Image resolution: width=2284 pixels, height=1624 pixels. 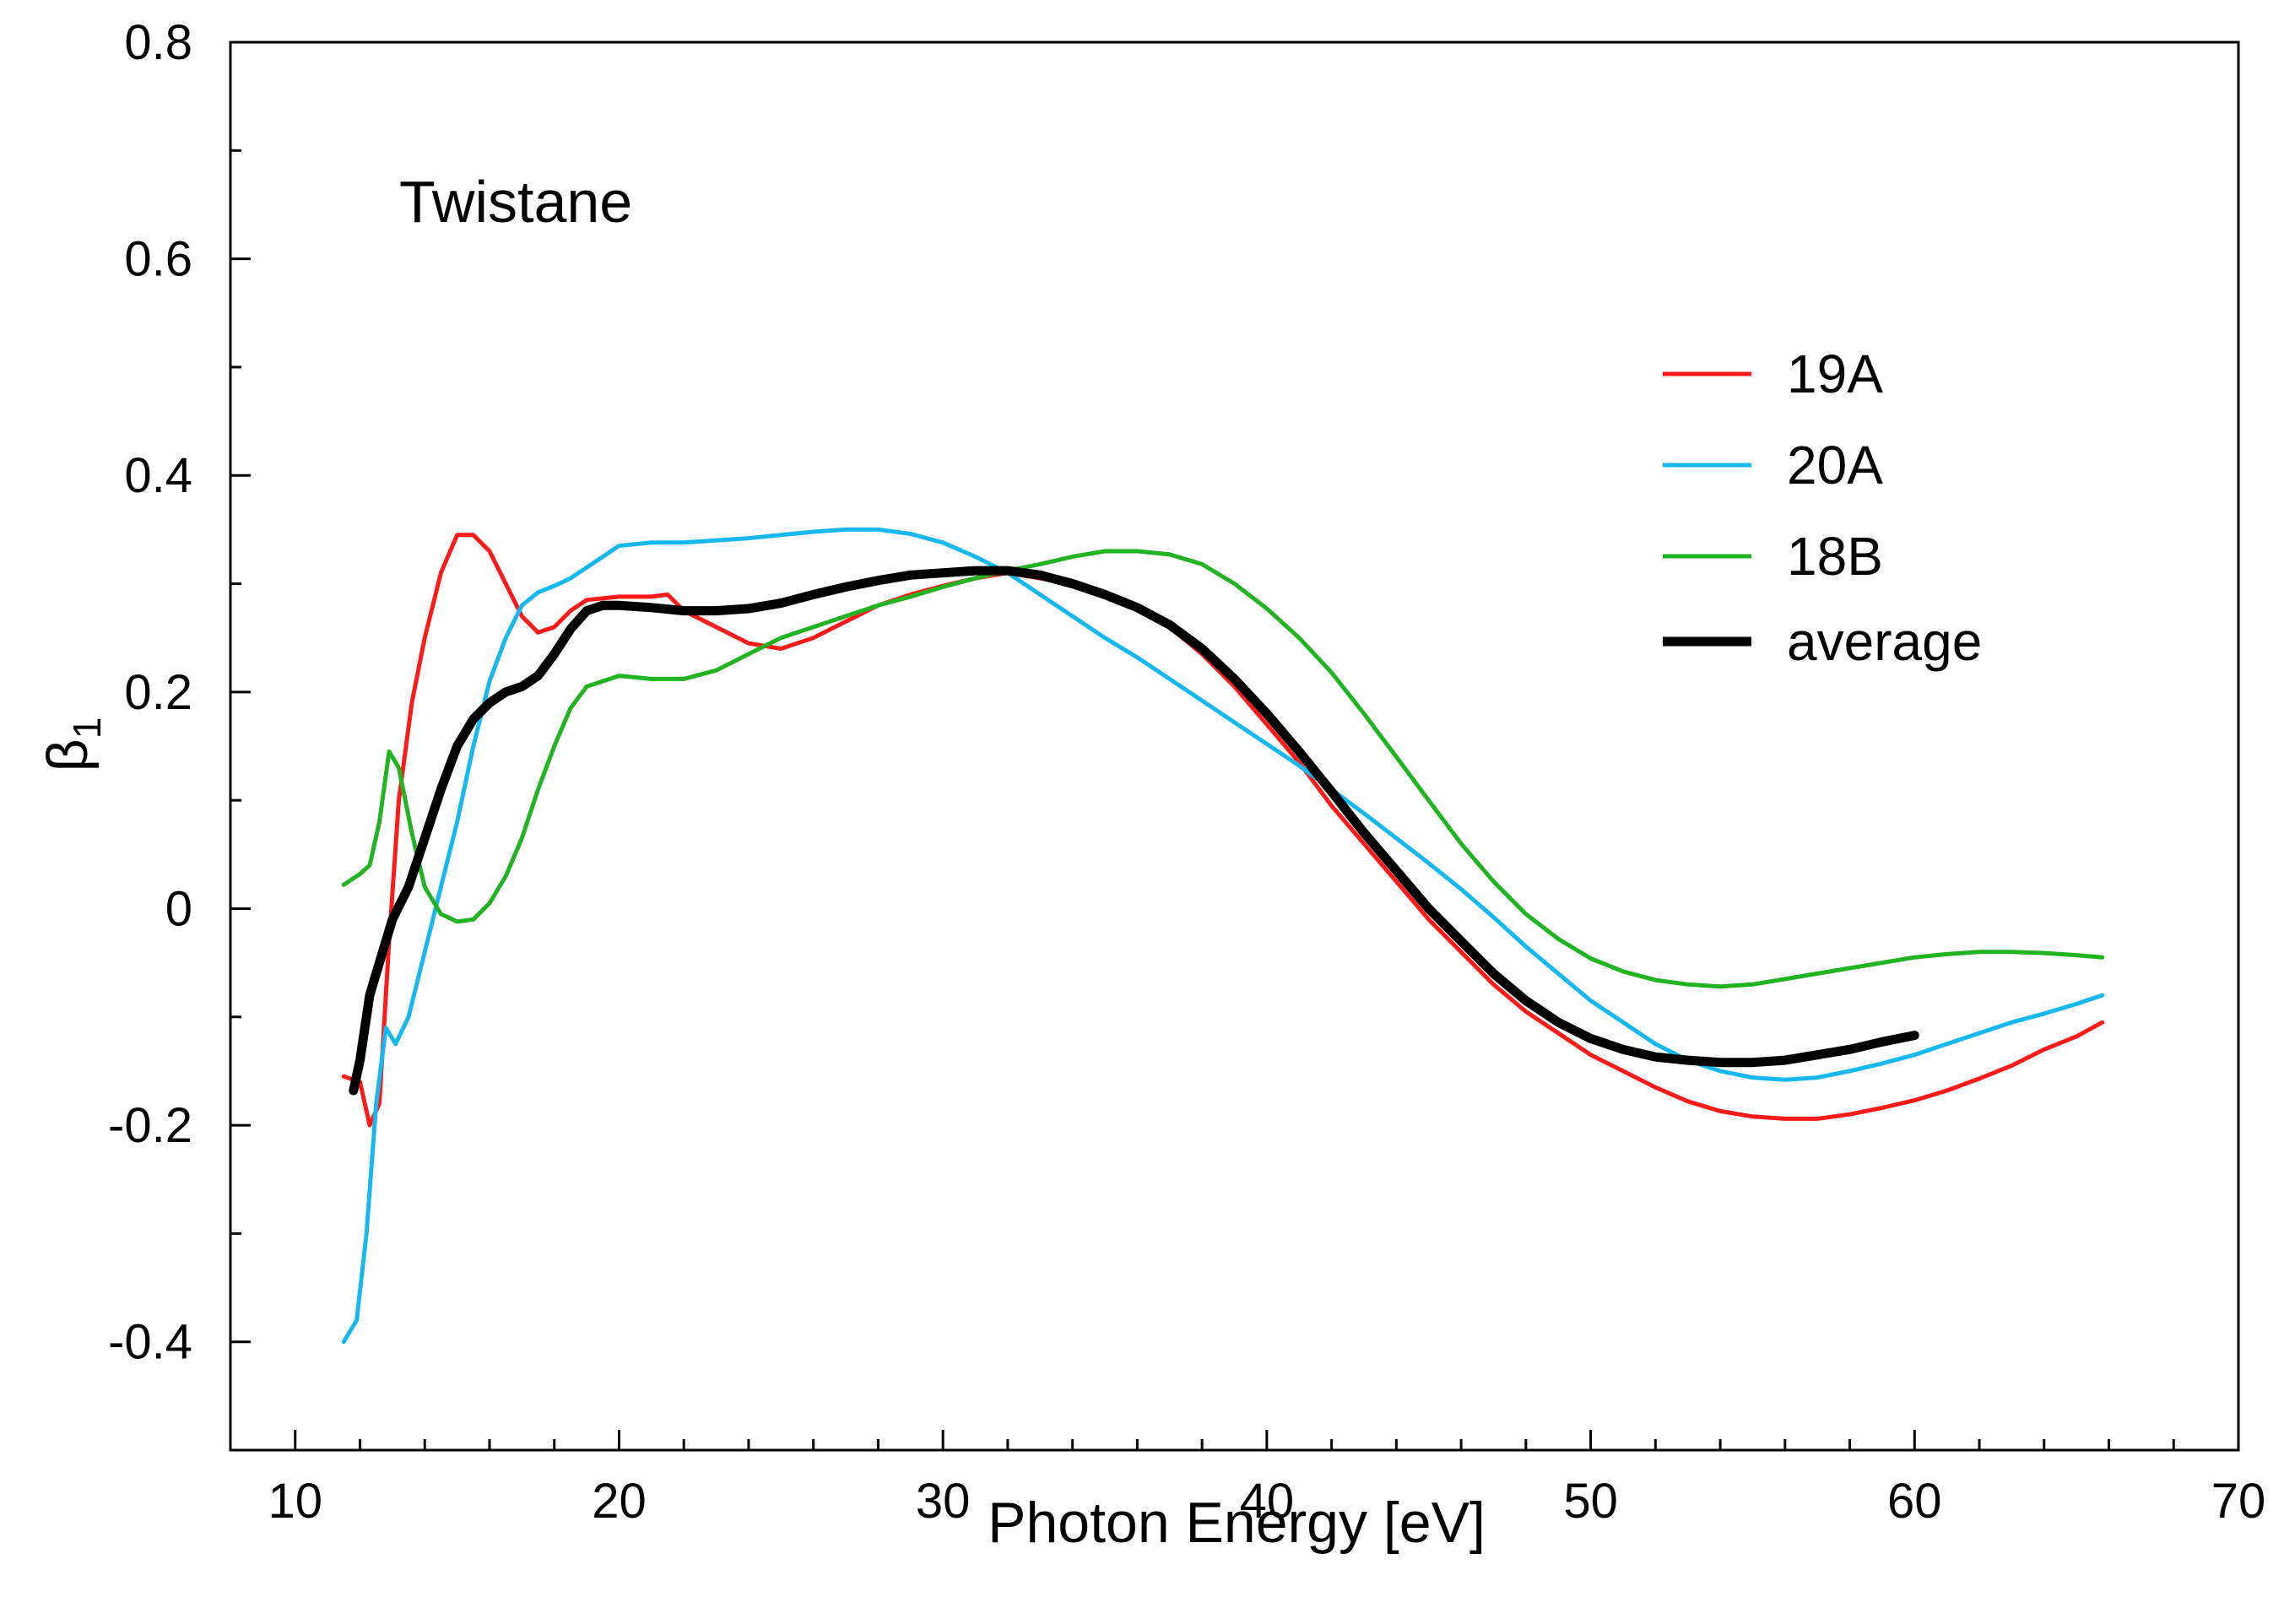 I want to click on y-axis-title: β1, so click(x=72, y=744).